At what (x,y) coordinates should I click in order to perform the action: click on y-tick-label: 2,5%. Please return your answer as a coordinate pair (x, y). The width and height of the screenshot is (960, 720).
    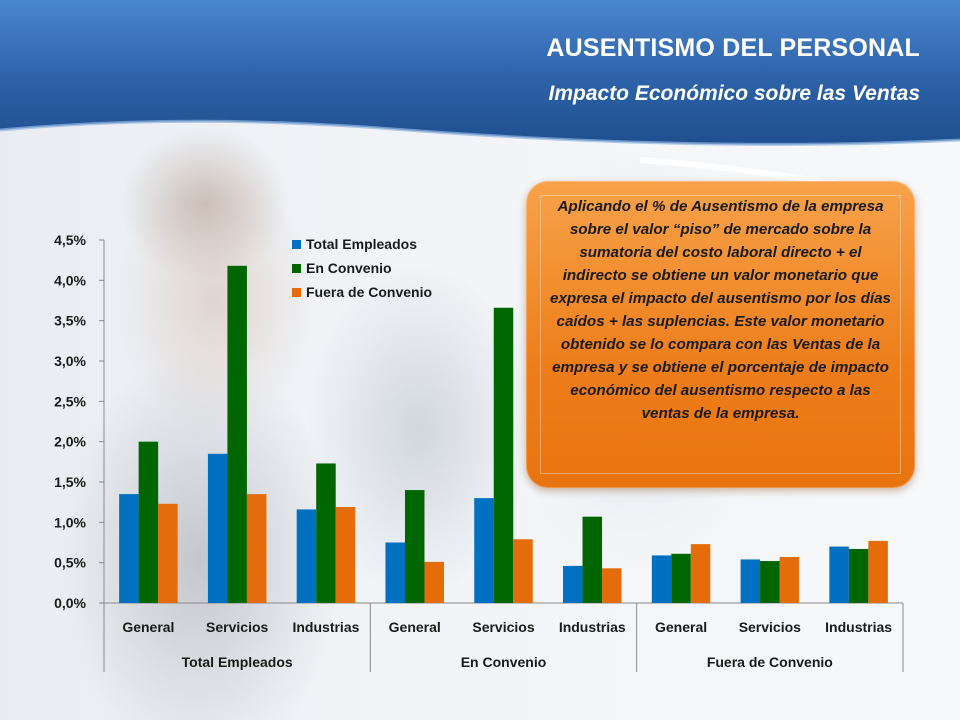
    Looking at the image, I should click on (70, 401).